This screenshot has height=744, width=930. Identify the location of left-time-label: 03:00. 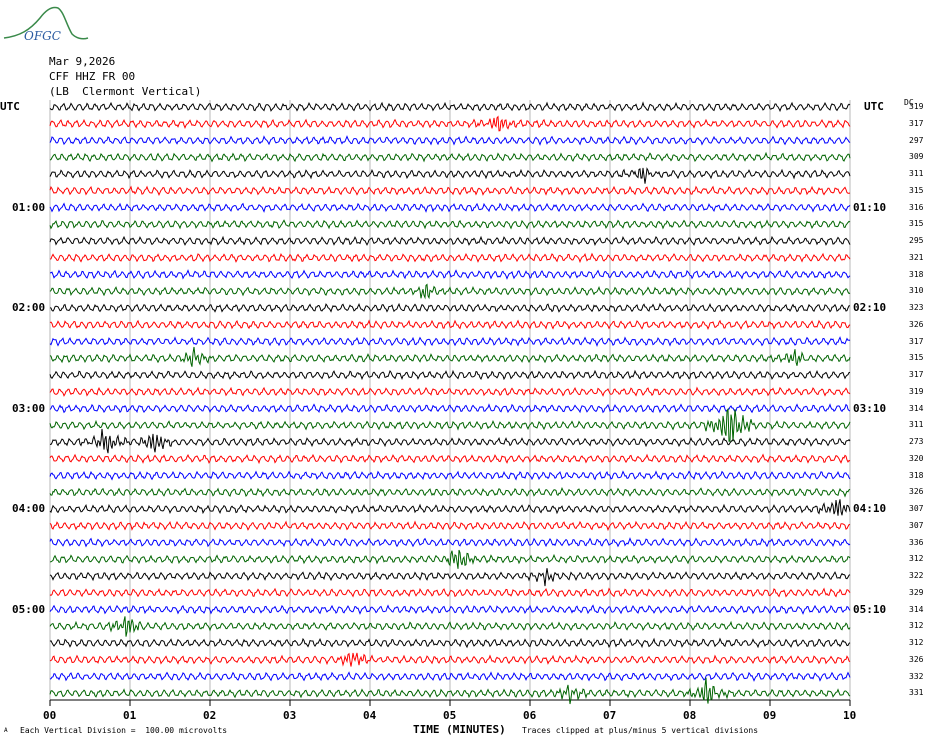
(29, 408).